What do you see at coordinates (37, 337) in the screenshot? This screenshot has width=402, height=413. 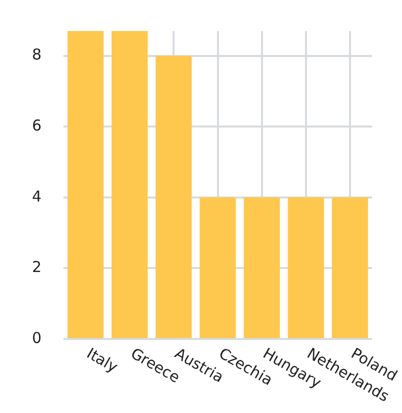 I see `y-tick-label: 0` at bounding box center [37, 337].